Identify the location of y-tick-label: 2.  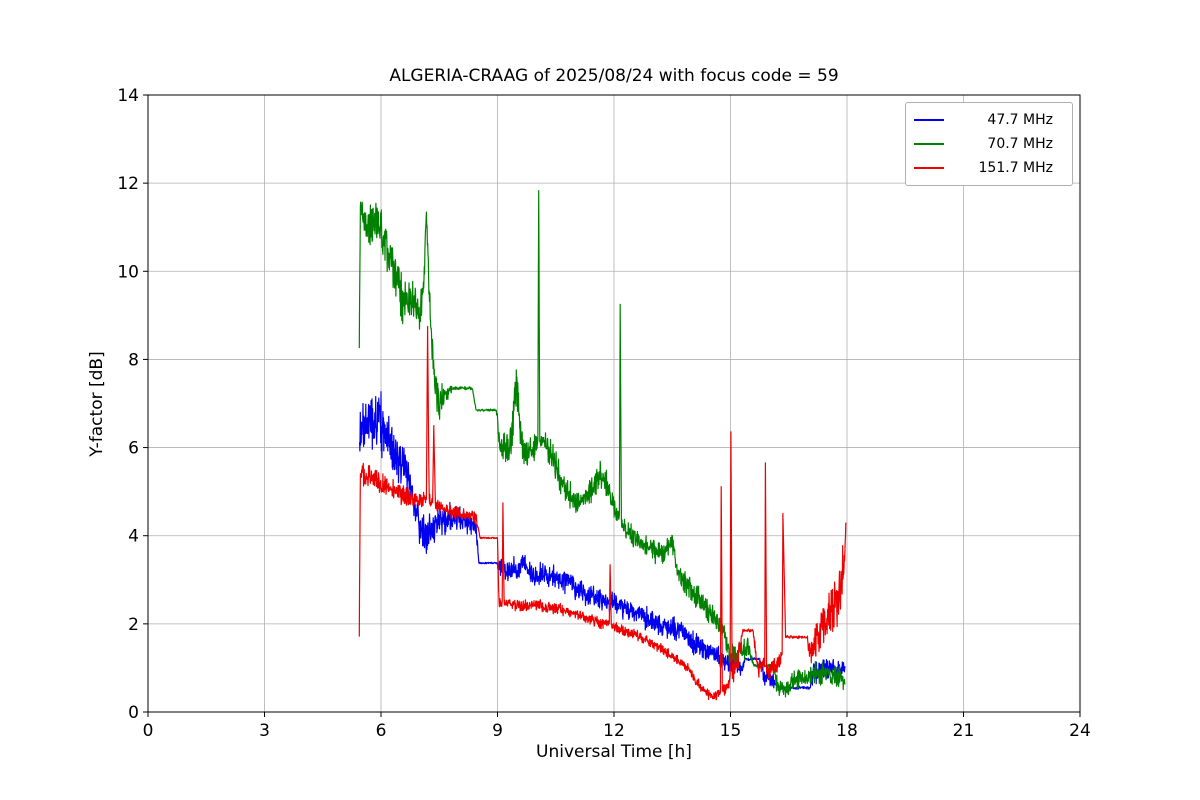
(133, 625).